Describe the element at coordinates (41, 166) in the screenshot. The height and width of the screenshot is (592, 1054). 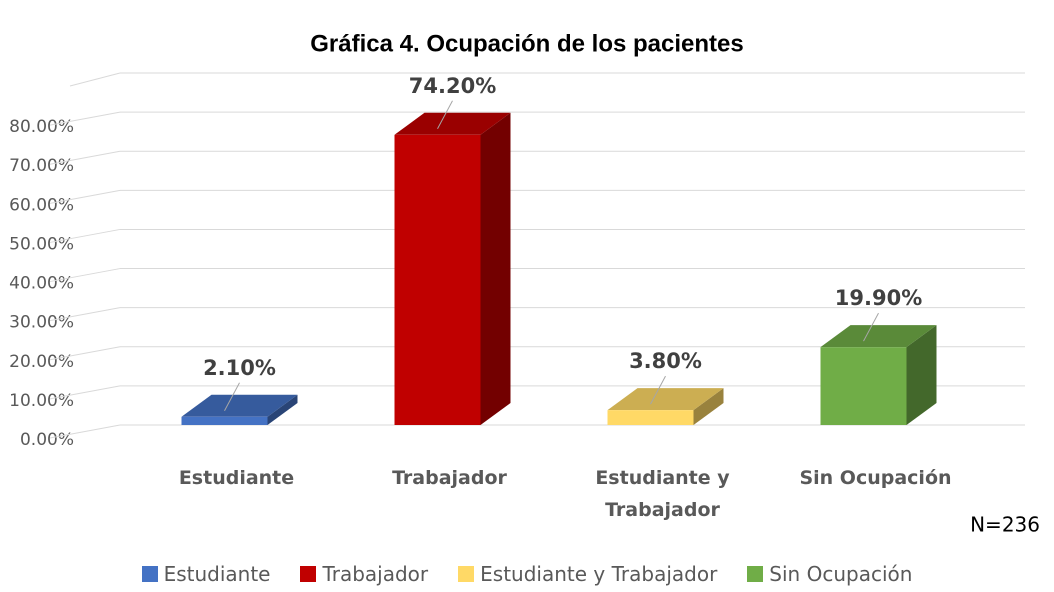
I see `y-tick-label: 70.00%` at that location.